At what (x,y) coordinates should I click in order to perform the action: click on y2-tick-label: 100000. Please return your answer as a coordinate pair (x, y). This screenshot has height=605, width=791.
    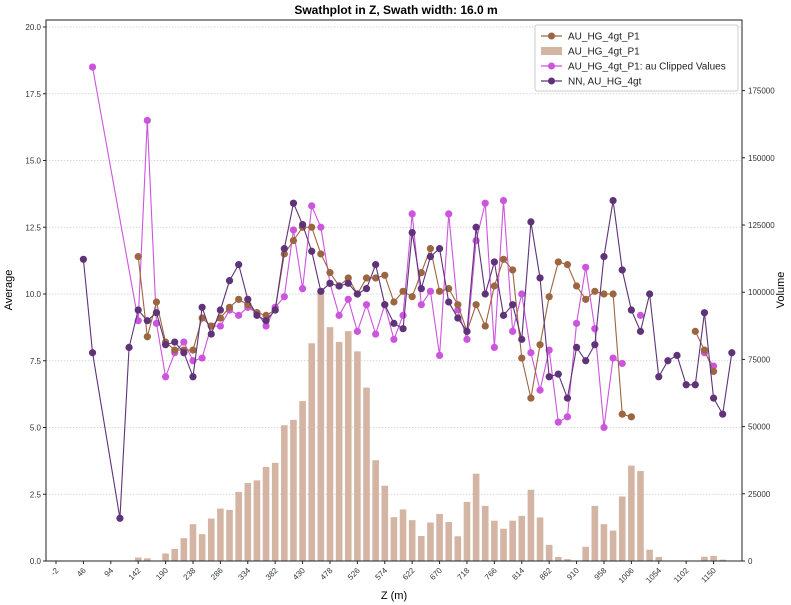
    Looking at the image, I should click on (761, 292).